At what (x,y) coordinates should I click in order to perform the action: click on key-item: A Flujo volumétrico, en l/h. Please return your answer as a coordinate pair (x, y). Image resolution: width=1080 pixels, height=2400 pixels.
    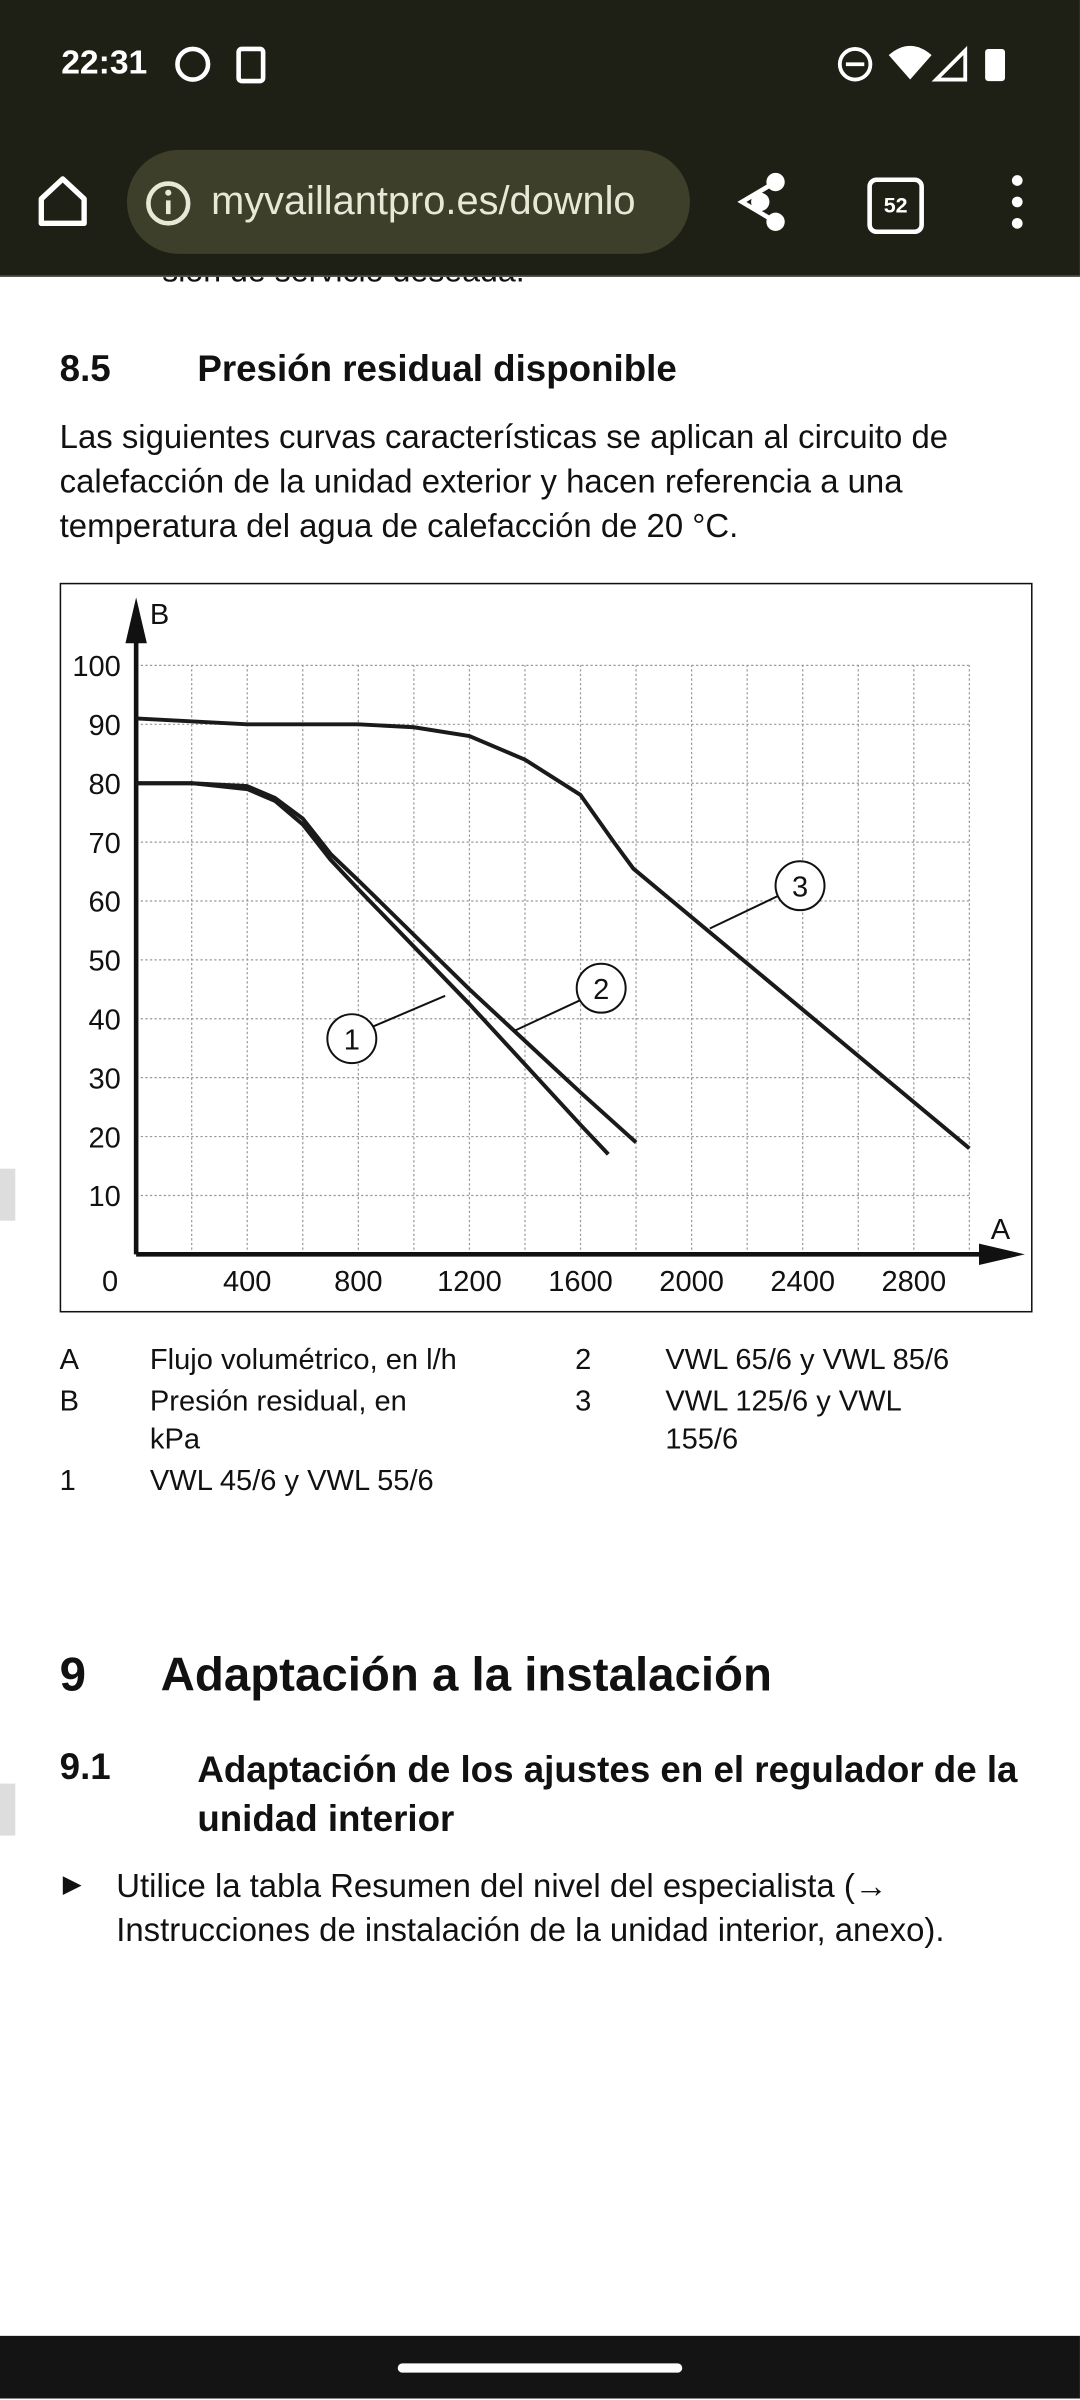
    Looking at the image, I should click on (318, 1361).